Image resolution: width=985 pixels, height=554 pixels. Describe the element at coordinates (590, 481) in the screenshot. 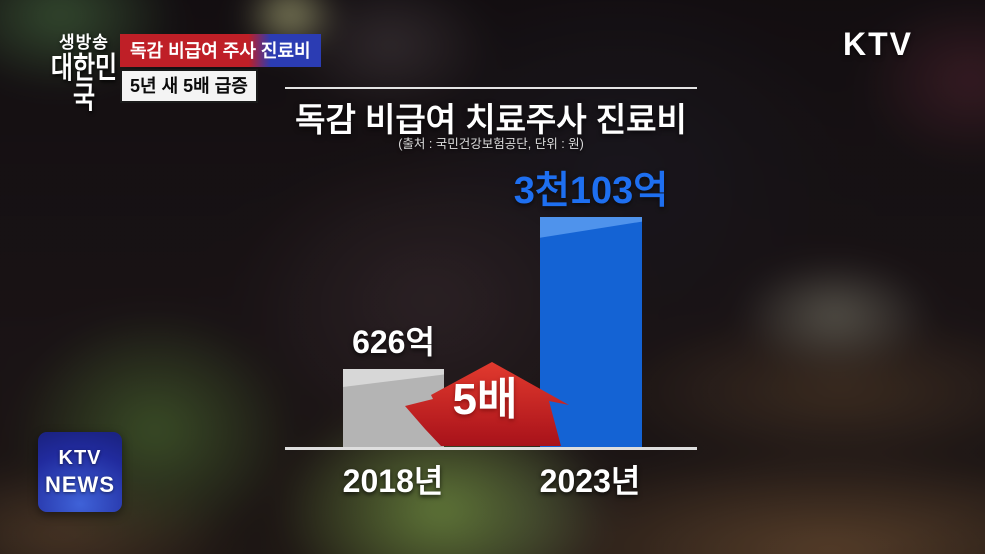

I see `category-label-2023: 2023년` at that location.